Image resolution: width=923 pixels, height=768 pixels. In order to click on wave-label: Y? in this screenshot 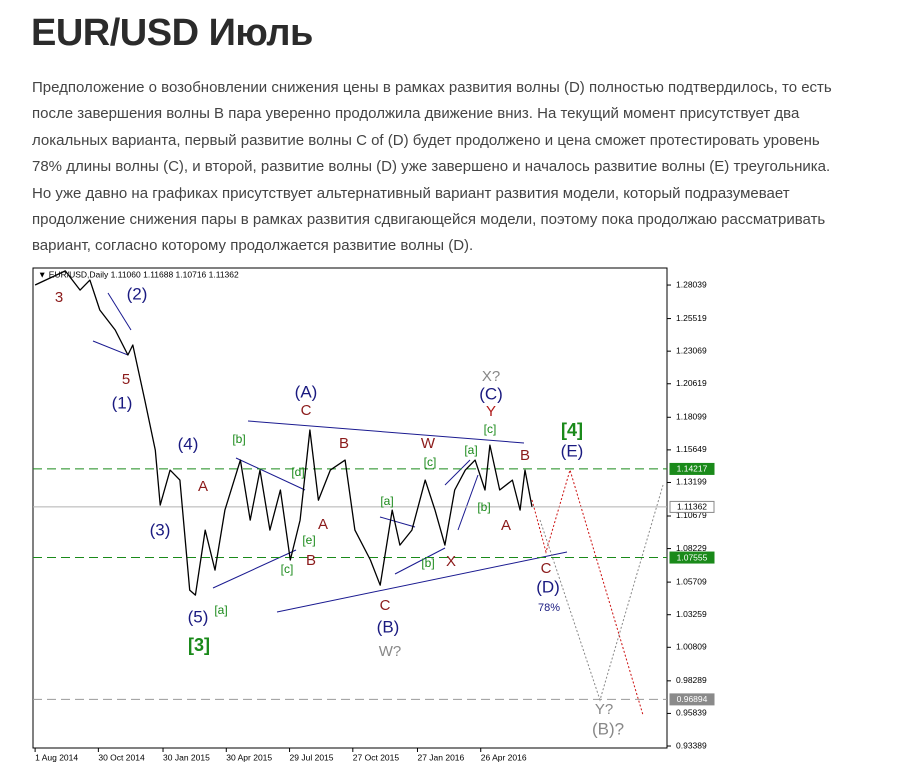, I will do `click(604, 709)`.